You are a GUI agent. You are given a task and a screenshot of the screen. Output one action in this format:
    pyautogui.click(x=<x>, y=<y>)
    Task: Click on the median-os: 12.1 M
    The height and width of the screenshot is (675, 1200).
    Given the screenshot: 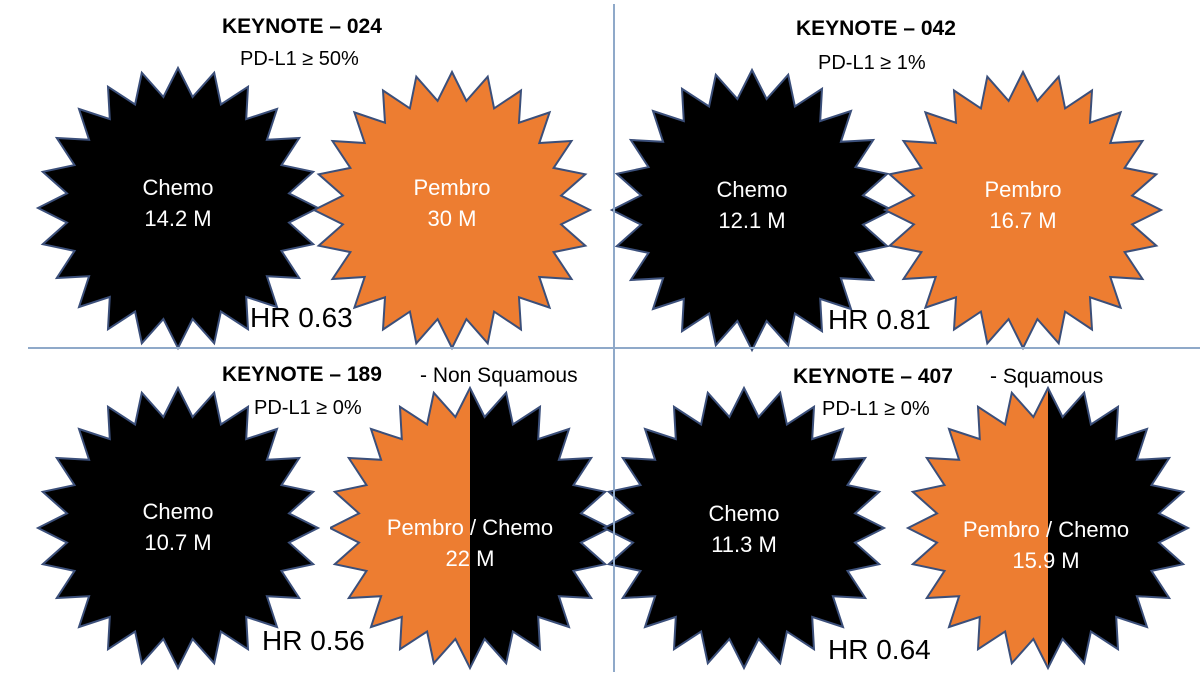 What is the action you would take?
    pyautogui.click(x=752, y=220)
    